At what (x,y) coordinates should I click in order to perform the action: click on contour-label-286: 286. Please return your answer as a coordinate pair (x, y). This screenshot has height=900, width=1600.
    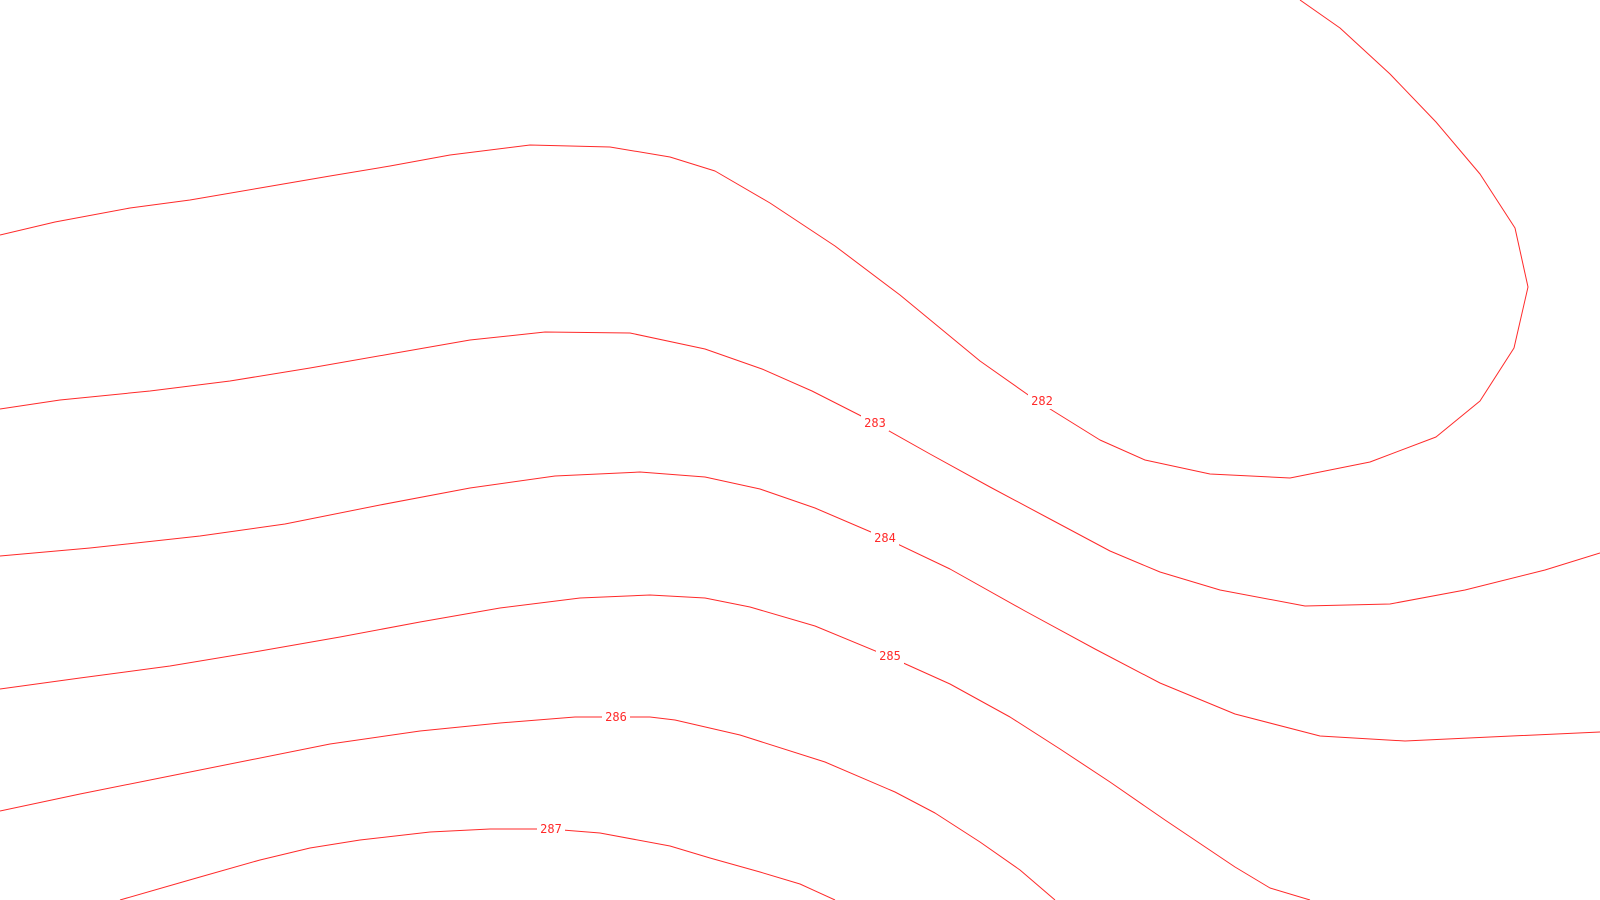
    Looking at the image, I should click on (616, 717).